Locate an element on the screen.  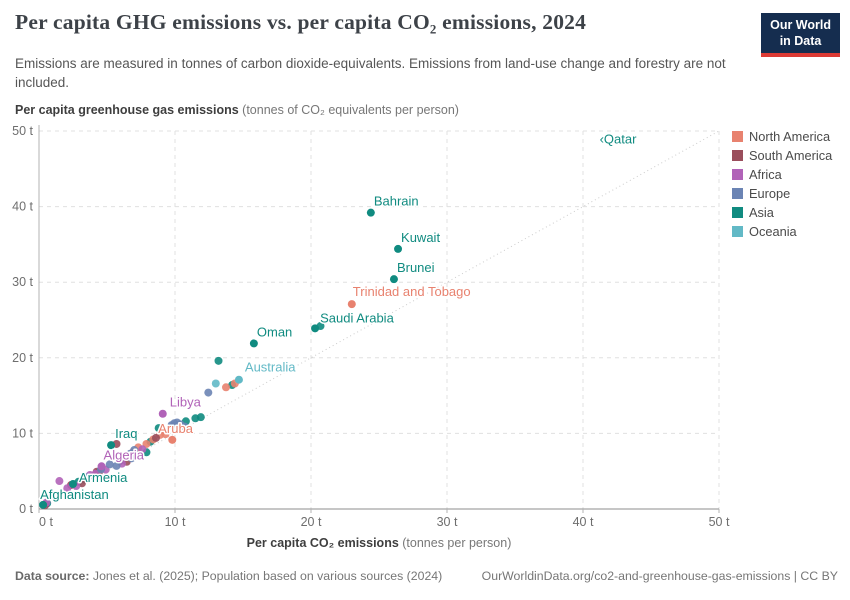
legend-item-south-america: South America is located at coordinates (782, 155).